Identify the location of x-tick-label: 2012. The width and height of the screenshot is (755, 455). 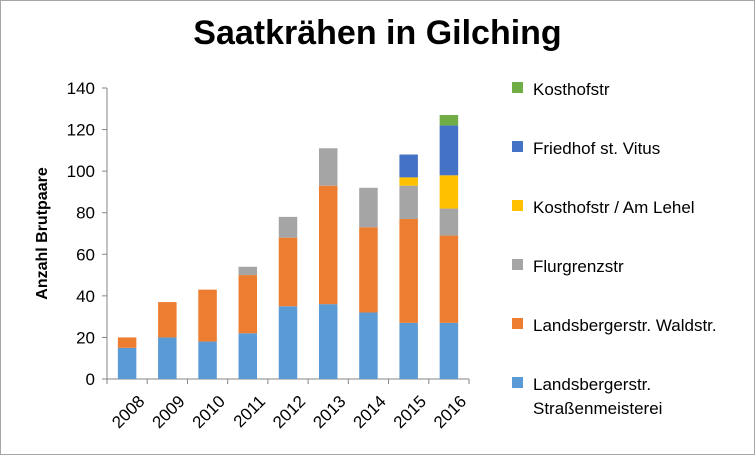
(289, 412).